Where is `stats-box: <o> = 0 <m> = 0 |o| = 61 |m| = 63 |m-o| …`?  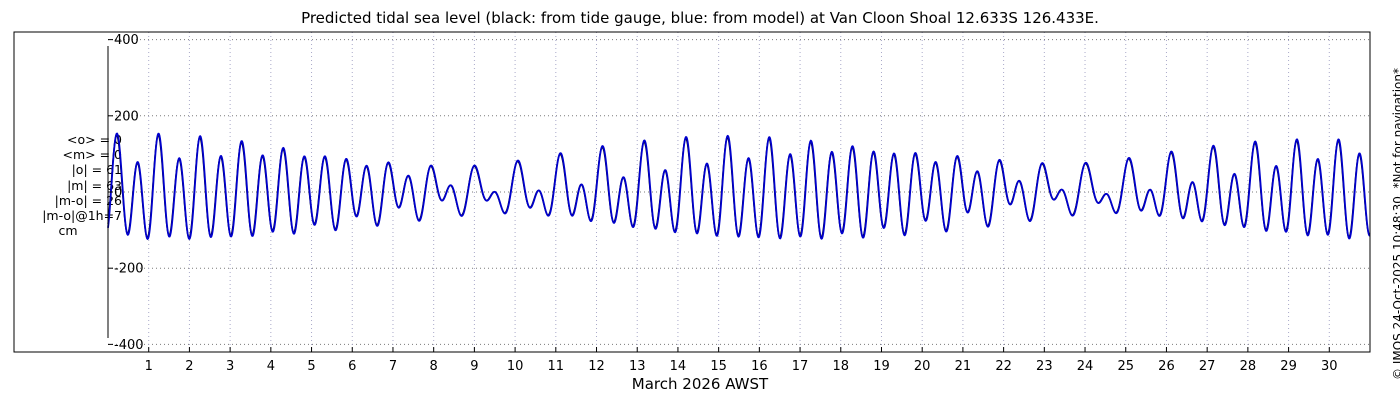
stats-box: <o> = 0 <m> = 0 |o| = 61 |m| = 63 |m-o| … is located at coordinates (68, 185).